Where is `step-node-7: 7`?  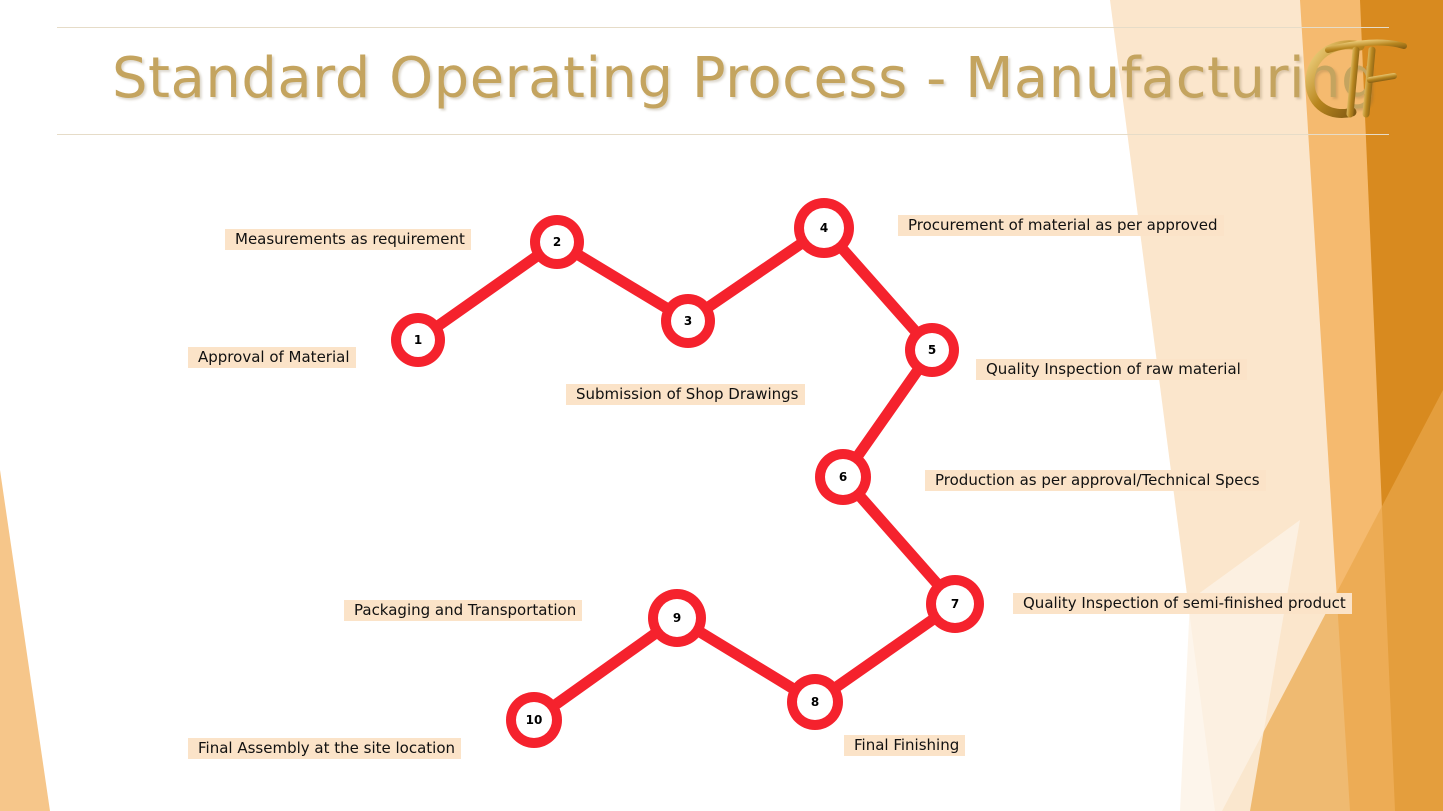 step-node-7: 7 is located at coordinates (955, 604).